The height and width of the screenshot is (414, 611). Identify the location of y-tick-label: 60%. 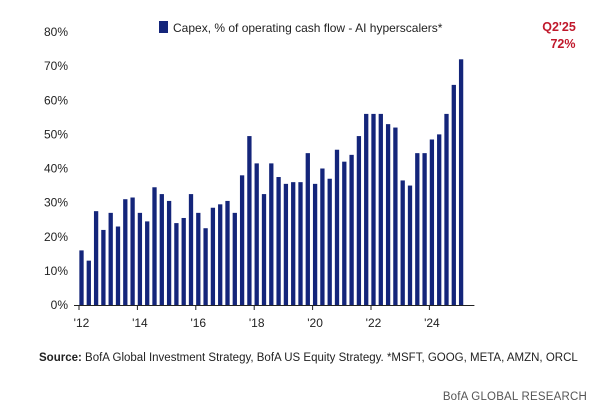
(56, 100).